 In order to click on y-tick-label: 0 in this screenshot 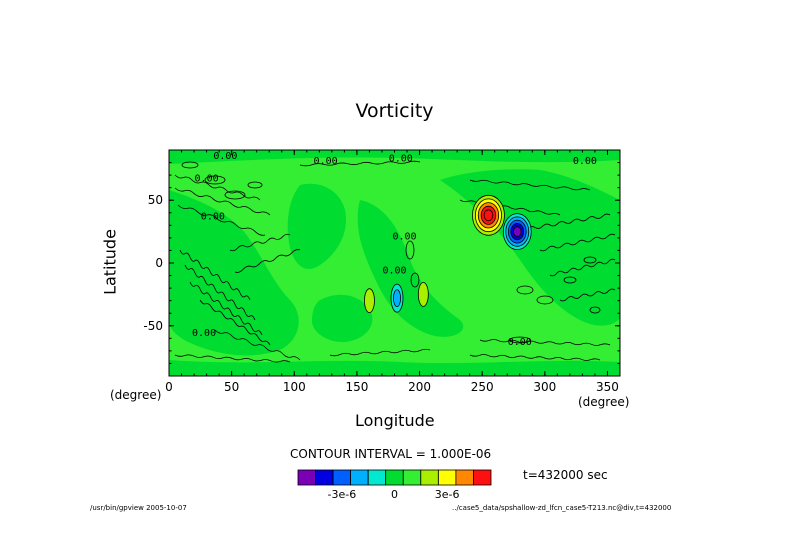, I will do `click(159, 263)`.